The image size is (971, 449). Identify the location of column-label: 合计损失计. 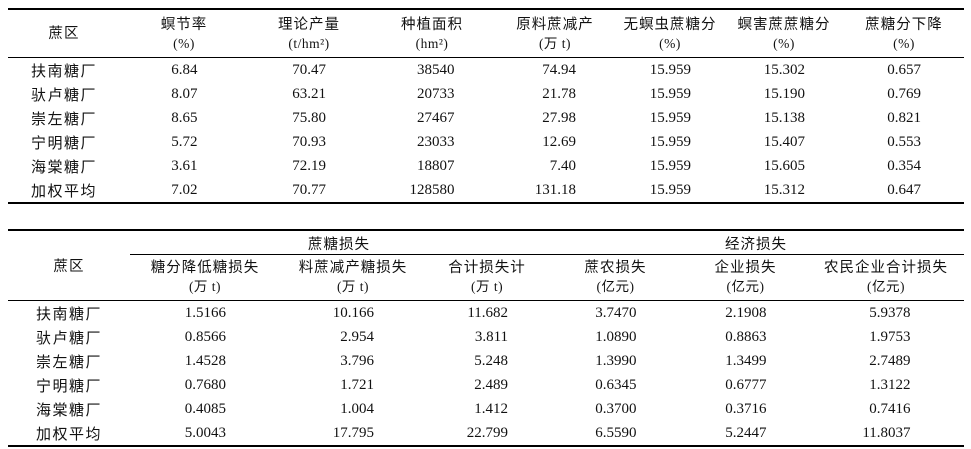
(487, 268).